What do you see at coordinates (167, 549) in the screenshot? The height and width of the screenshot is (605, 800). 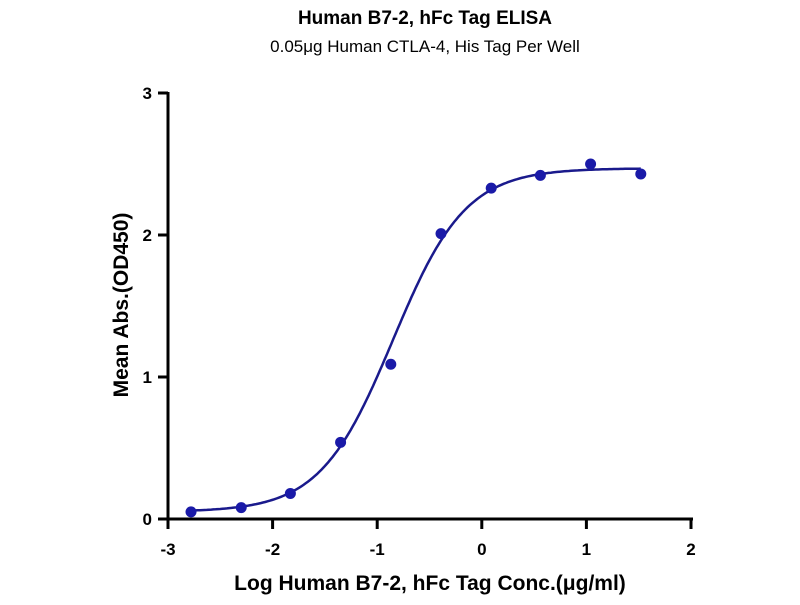 I see `x-tick-label: -3` at bounding box center [167, 549].